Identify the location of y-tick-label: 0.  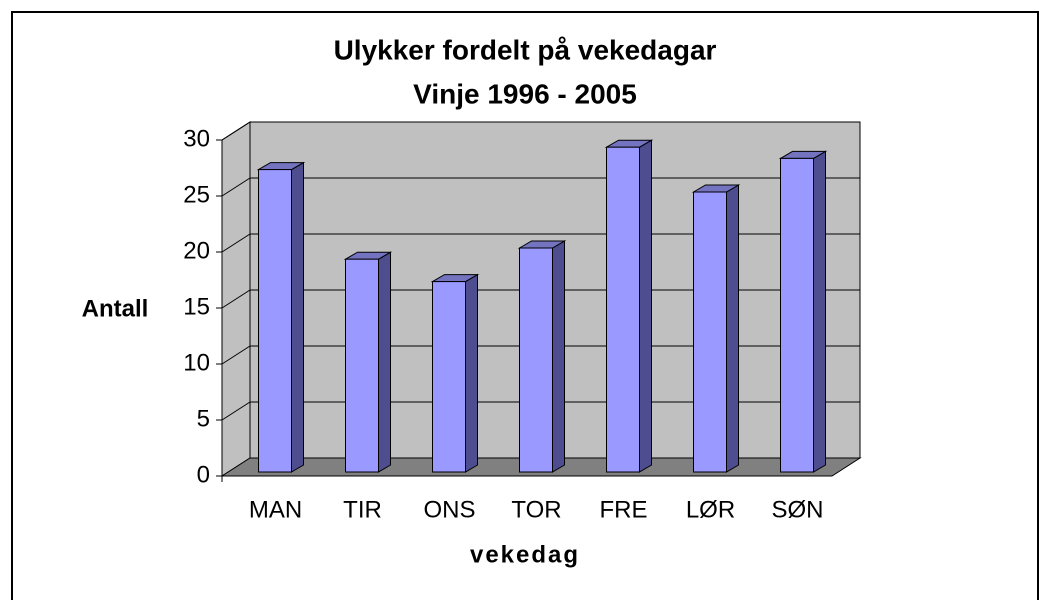
(203, 474).